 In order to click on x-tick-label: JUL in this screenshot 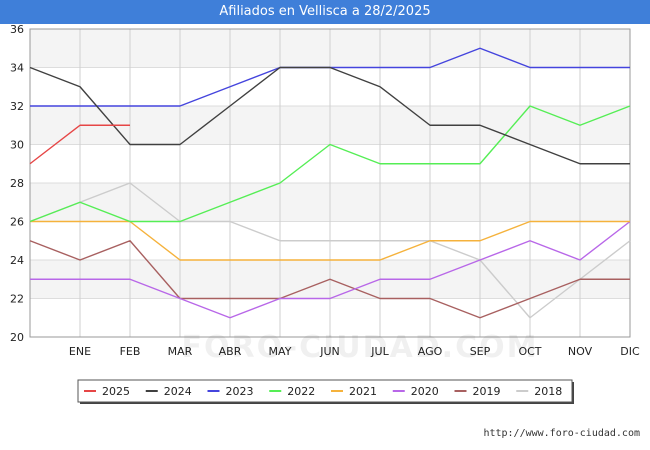, I will do `click(379, 351)`.